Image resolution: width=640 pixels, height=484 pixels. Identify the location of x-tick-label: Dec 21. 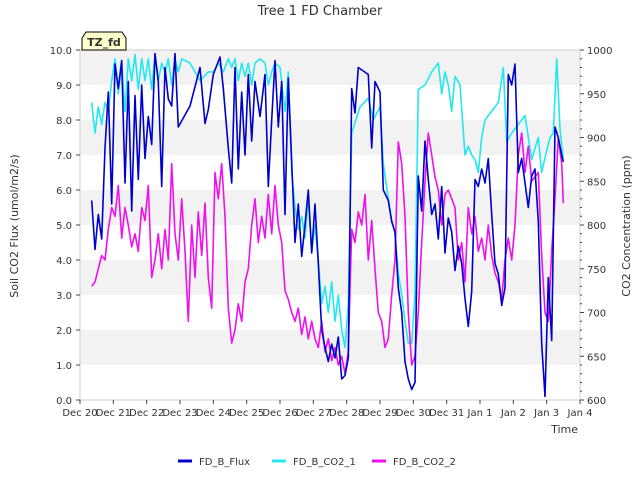
(113, 413).